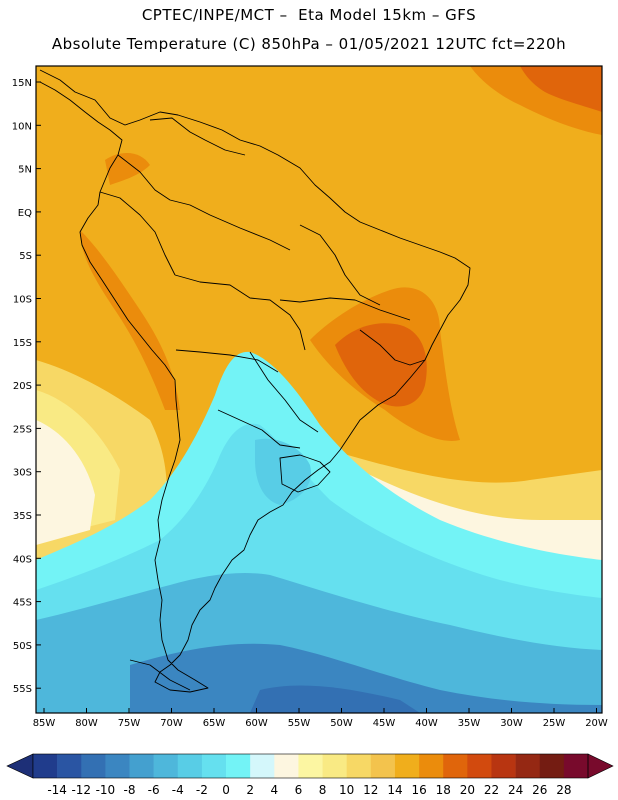 Image resolution: width=618 pixels, height=800 pixels. What do you see at coordinates (137, 233) in the screenshot?
I see `border-ecuador-peru` at bounding box center [137, 233].